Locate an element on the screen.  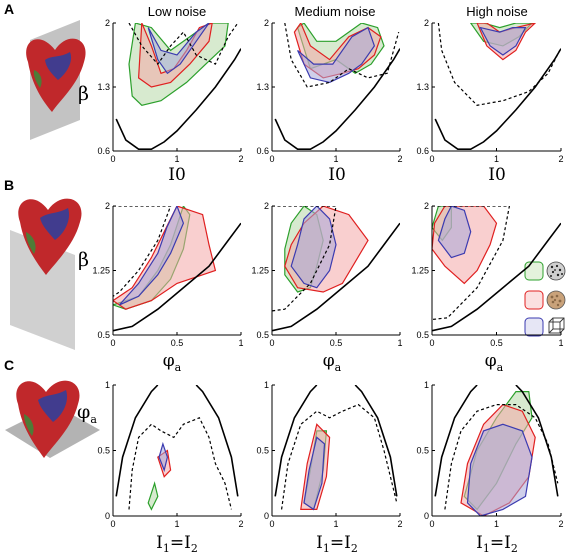
col-title-medium-noise: Medium noise is located at coordinates (335, 11).